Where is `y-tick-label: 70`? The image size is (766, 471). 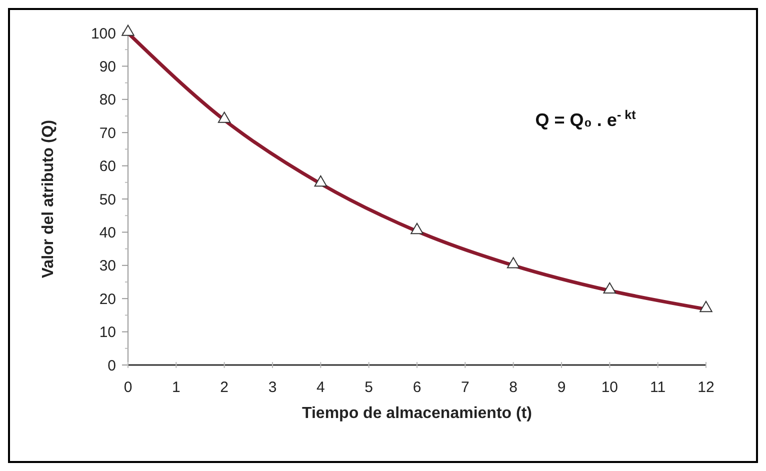 y-tick-label: 70 is located at coordinates (107, 133).